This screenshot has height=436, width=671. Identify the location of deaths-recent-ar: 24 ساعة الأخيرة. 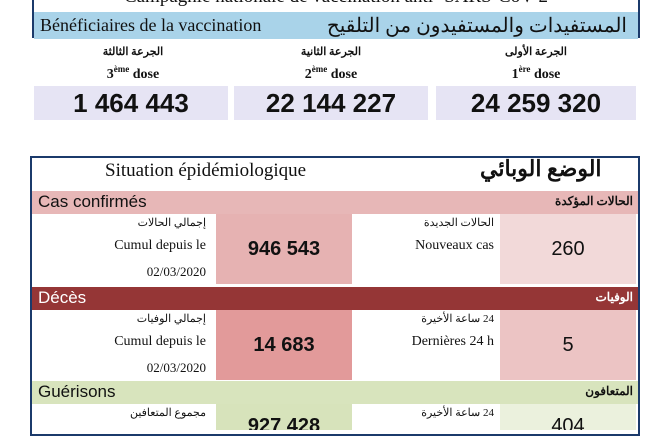
(457, 319).